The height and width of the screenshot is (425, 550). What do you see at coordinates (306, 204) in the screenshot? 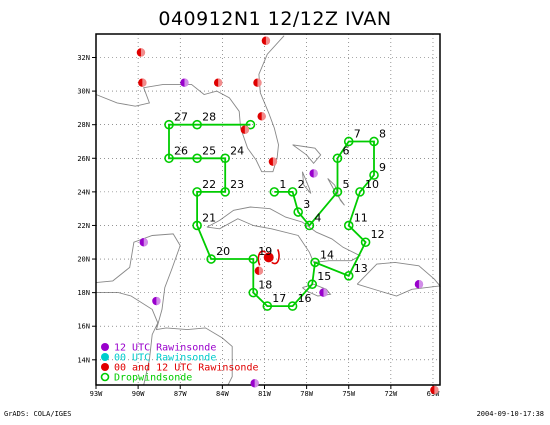
I see `dropwindsonde-label: 3` at bounding box center [306, 204].